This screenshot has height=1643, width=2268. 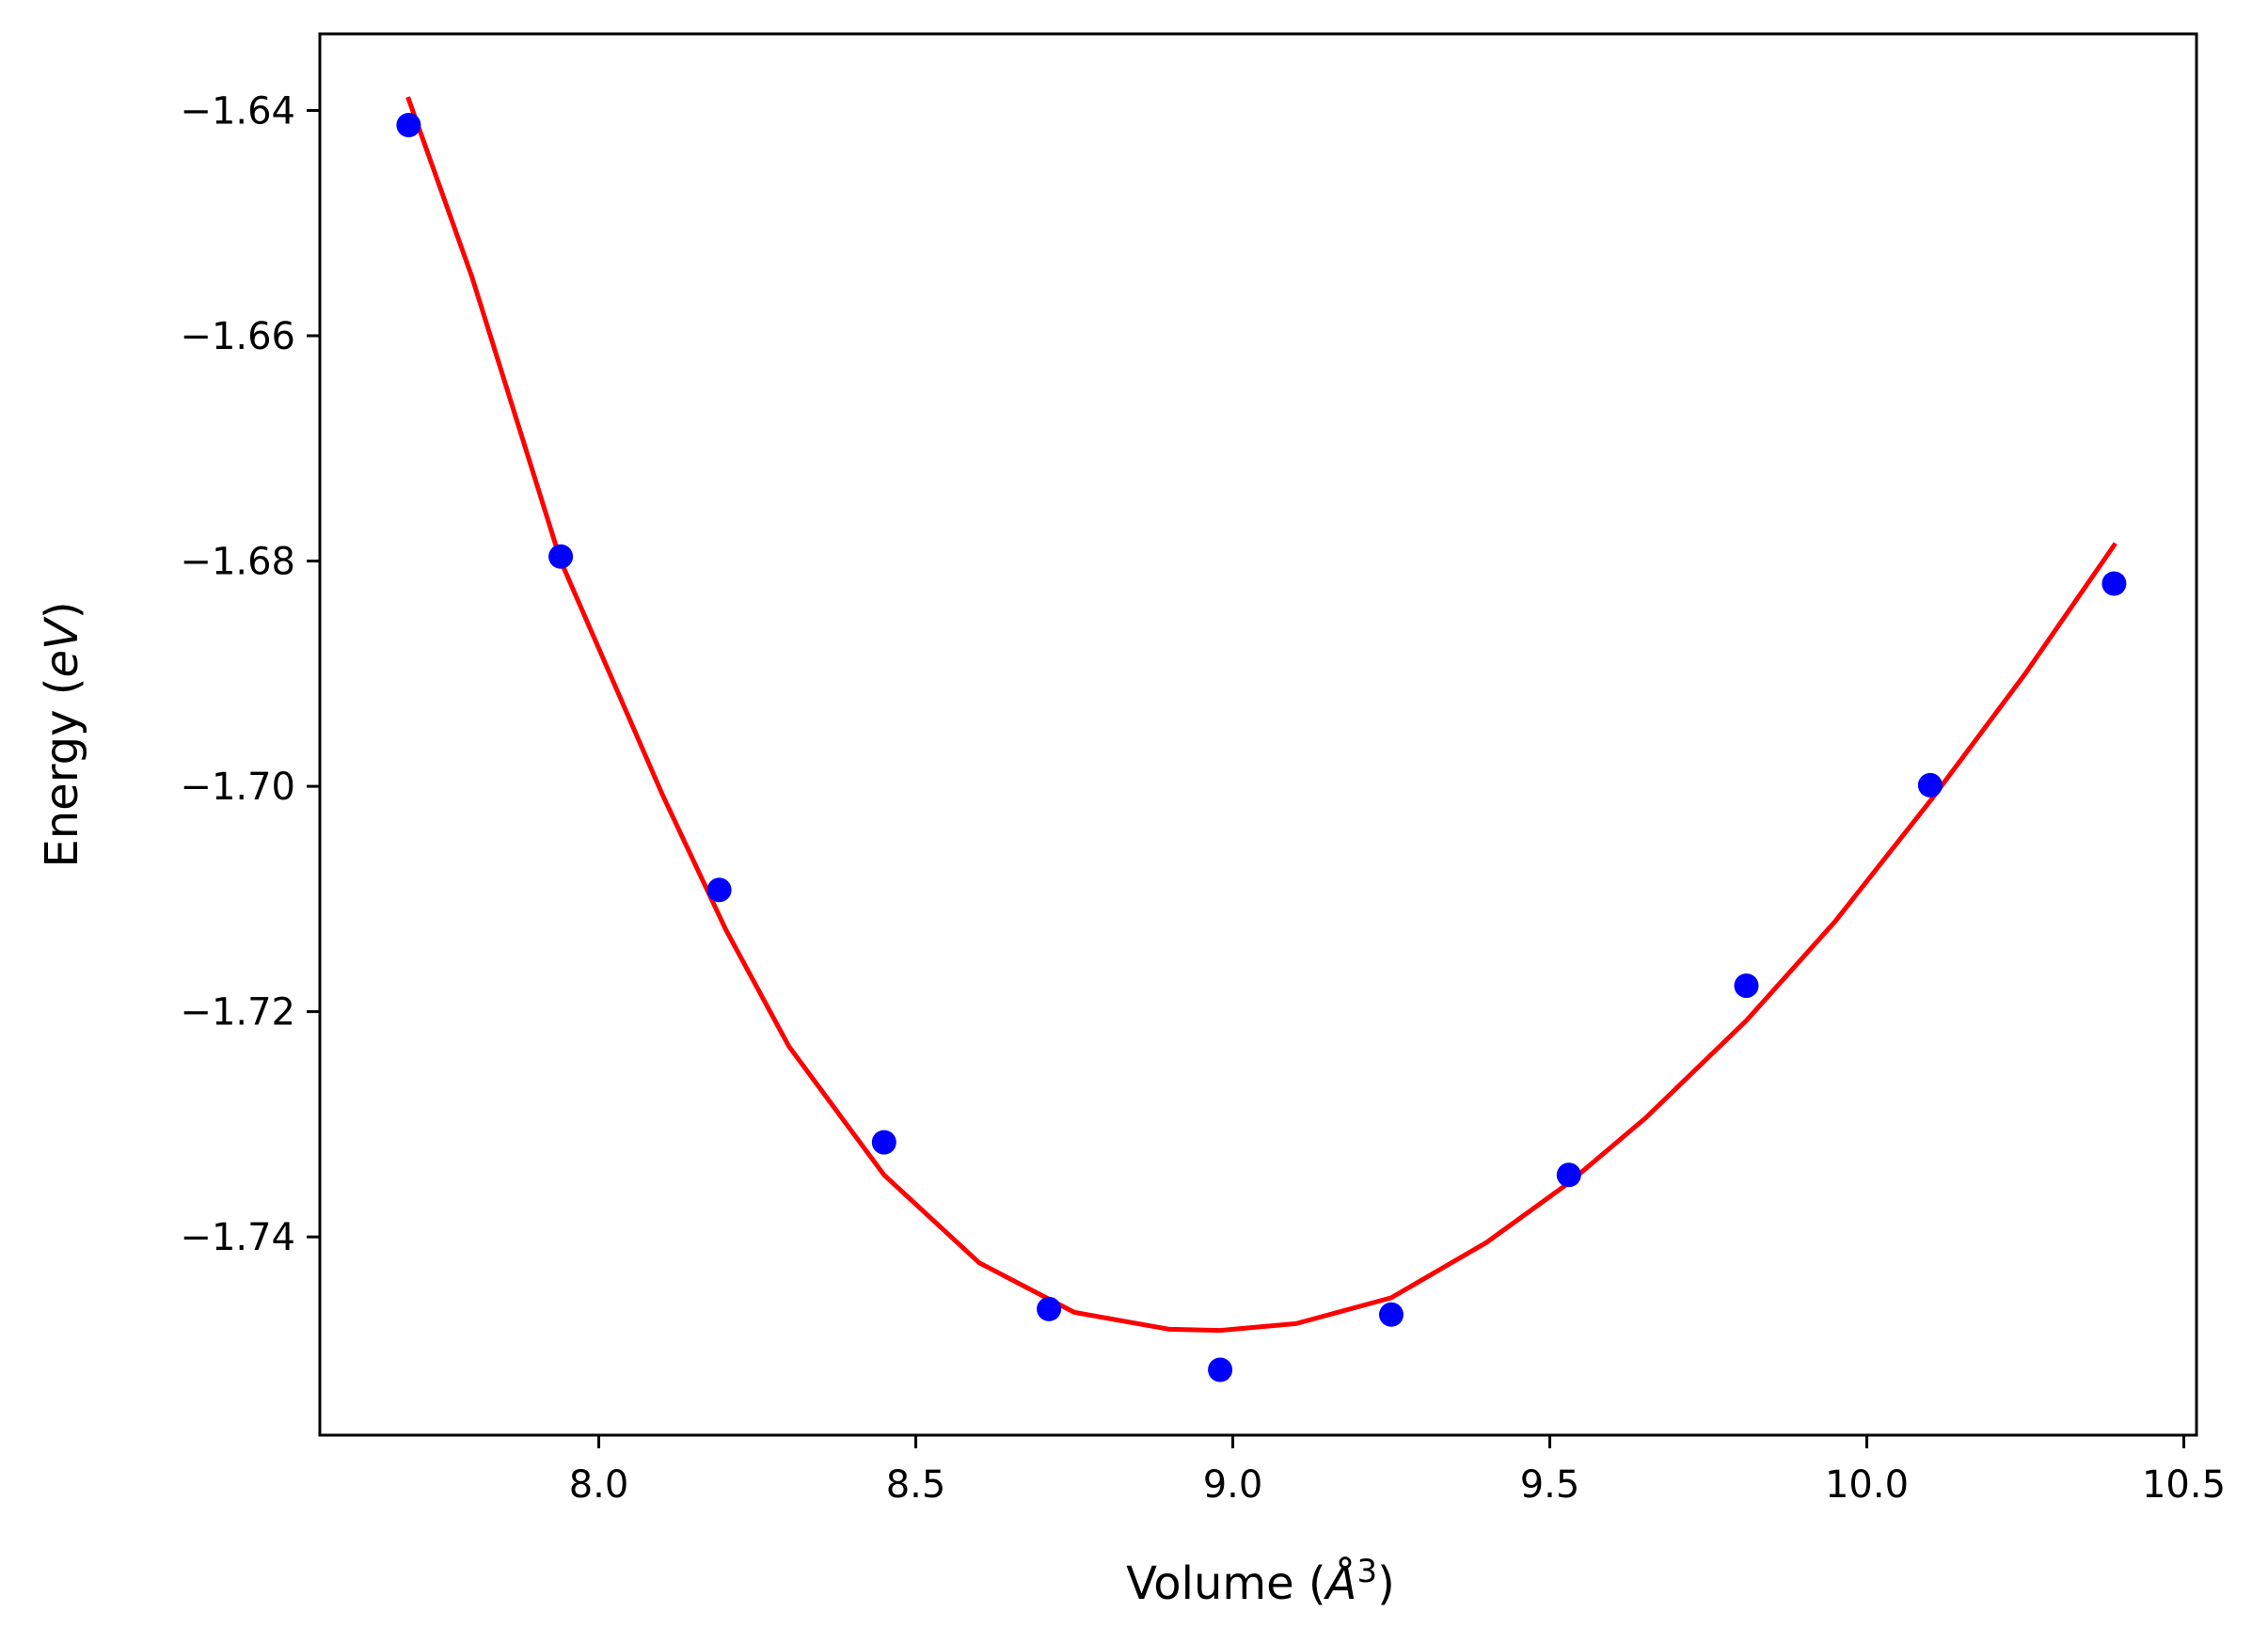 I want to click on y-tick-label: −1.72, so click(x=237, y=1013).